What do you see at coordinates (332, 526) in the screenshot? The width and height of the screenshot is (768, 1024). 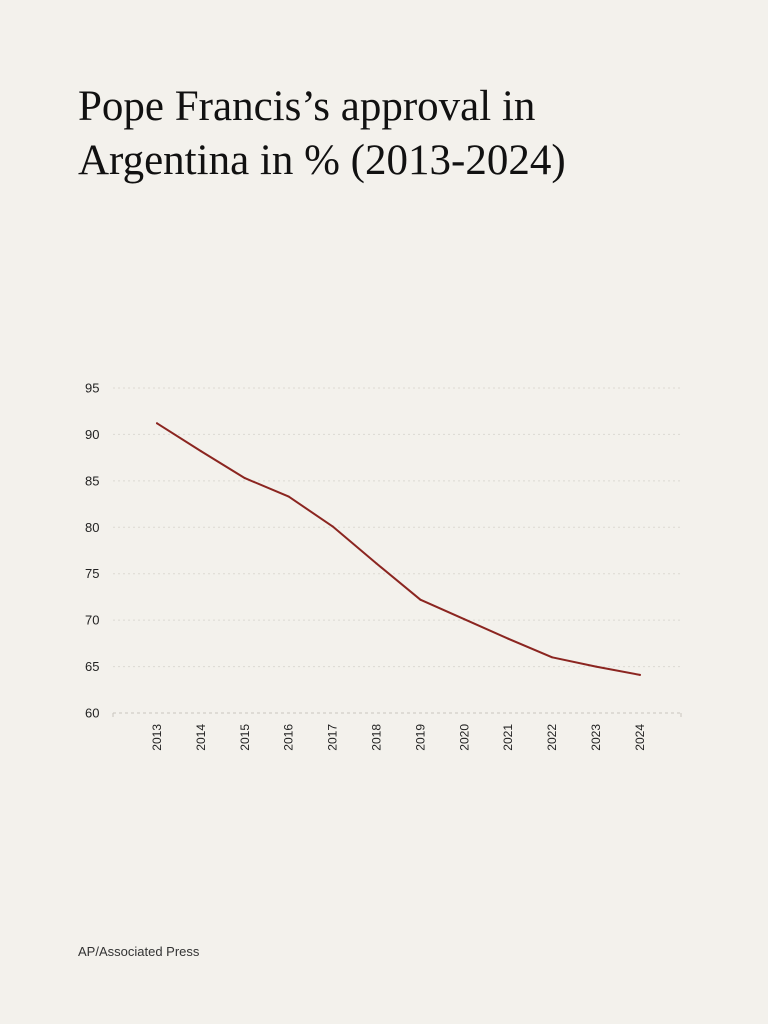 I see `data-point-2017` at bounding box center [332, 526].